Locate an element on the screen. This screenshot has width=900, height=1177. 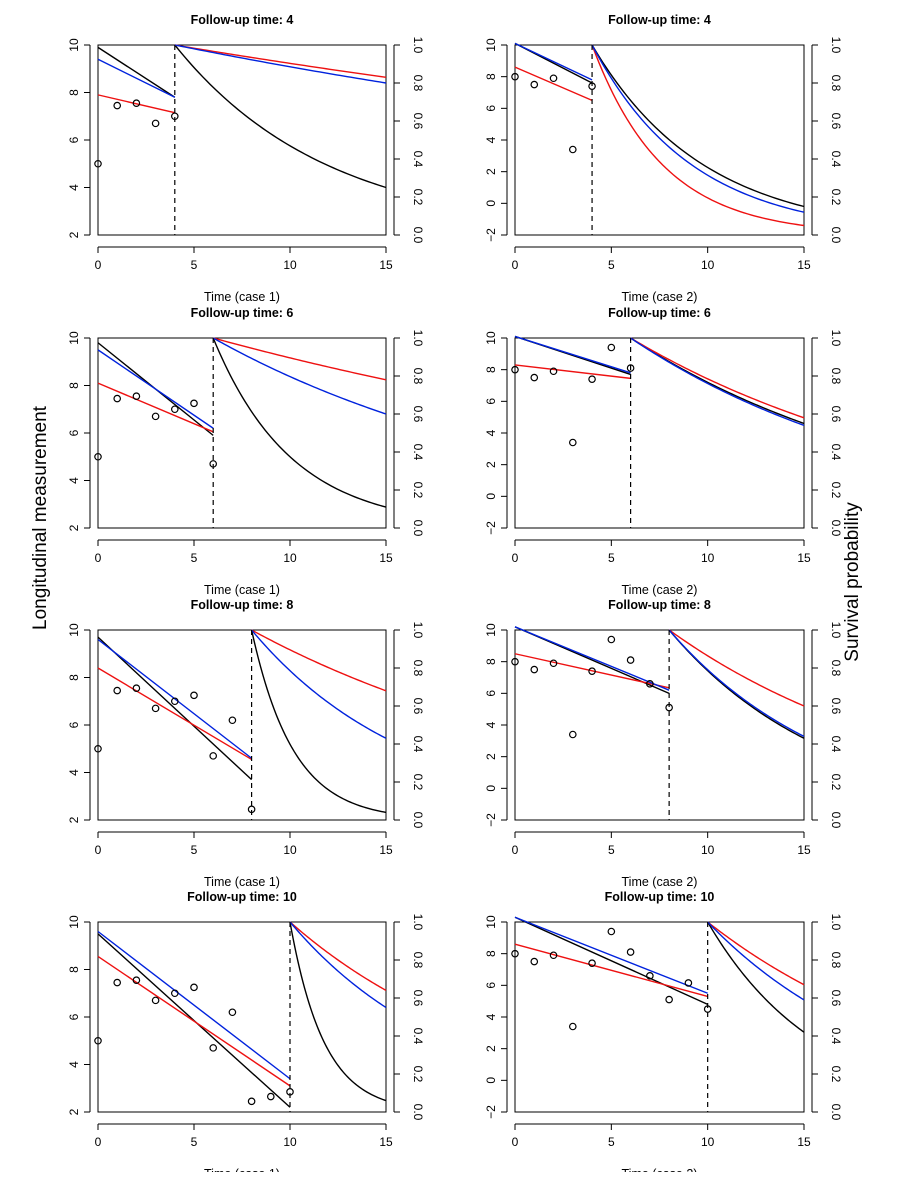
x-axis-label: Time (case 1) is located at coordinates (242, 1169).